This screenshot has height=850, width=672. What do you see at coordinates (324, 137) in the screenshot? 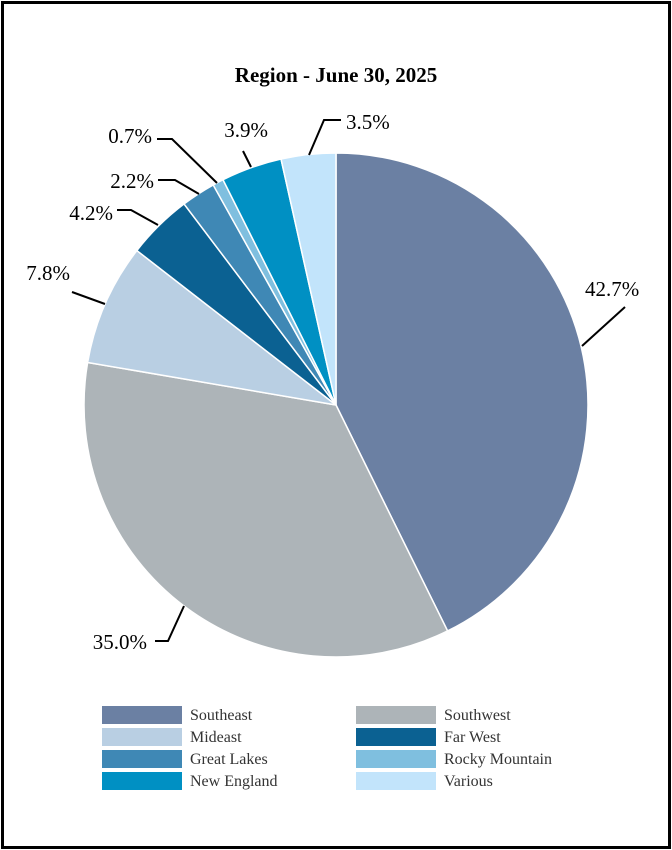
I see `leader-line-various` at bounding box center [324, 137].